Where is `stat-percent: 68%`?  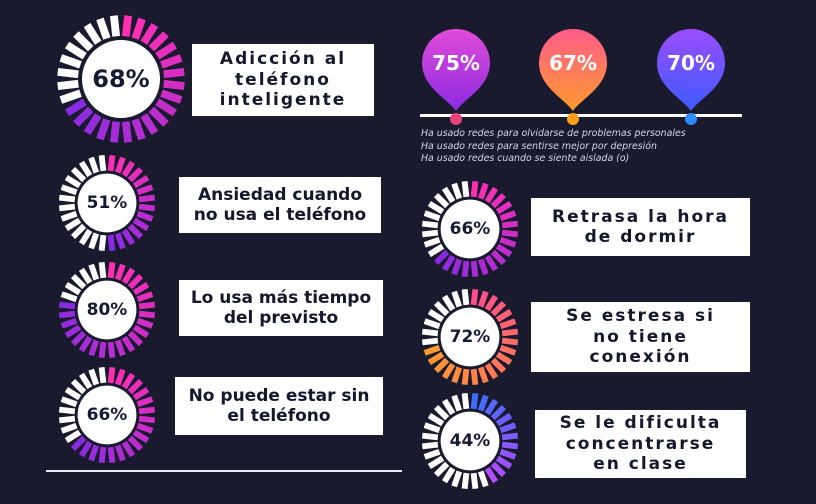
stat-percent: 68% is located at coordinates (121, 79).